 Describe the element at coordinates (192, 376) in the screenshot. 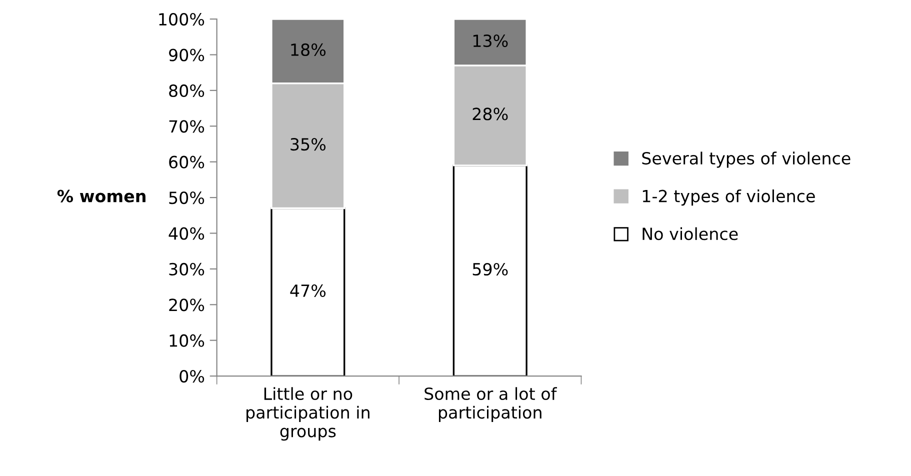

I see `y-tick-label: 0%` at that location.